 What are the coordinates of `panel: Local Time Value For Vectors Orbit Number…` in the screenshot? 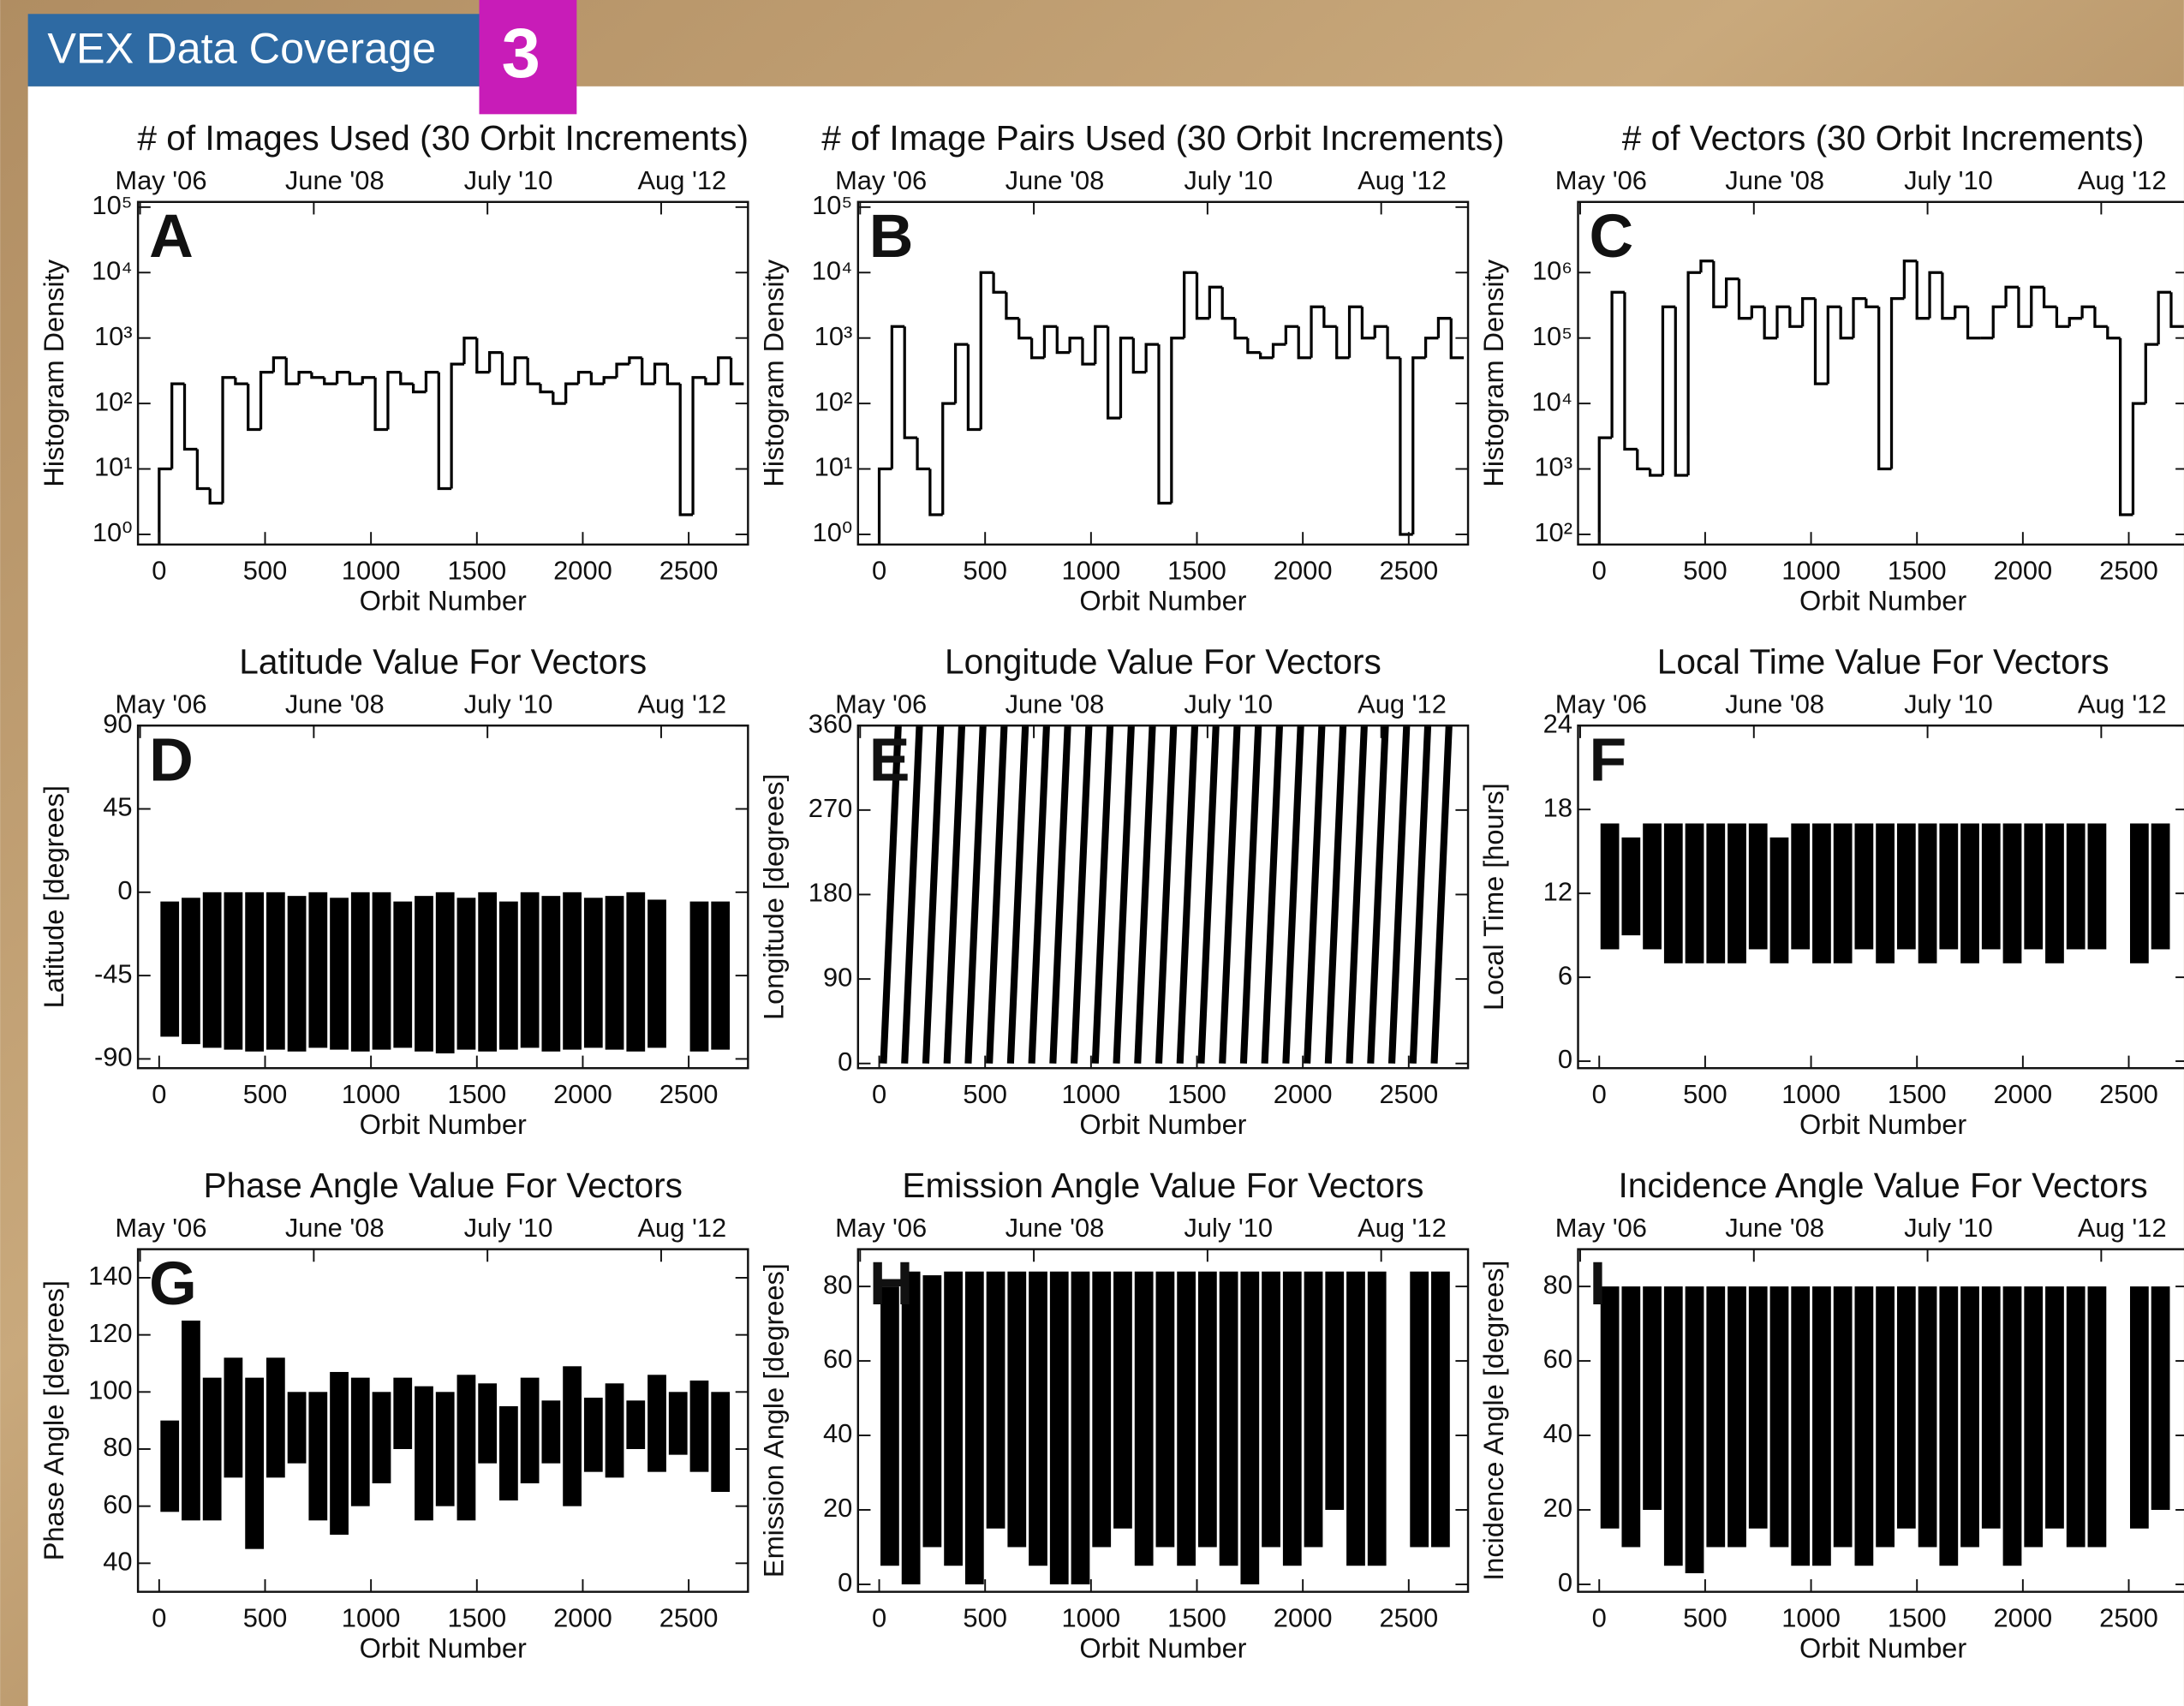 It's located at (1831, 891).